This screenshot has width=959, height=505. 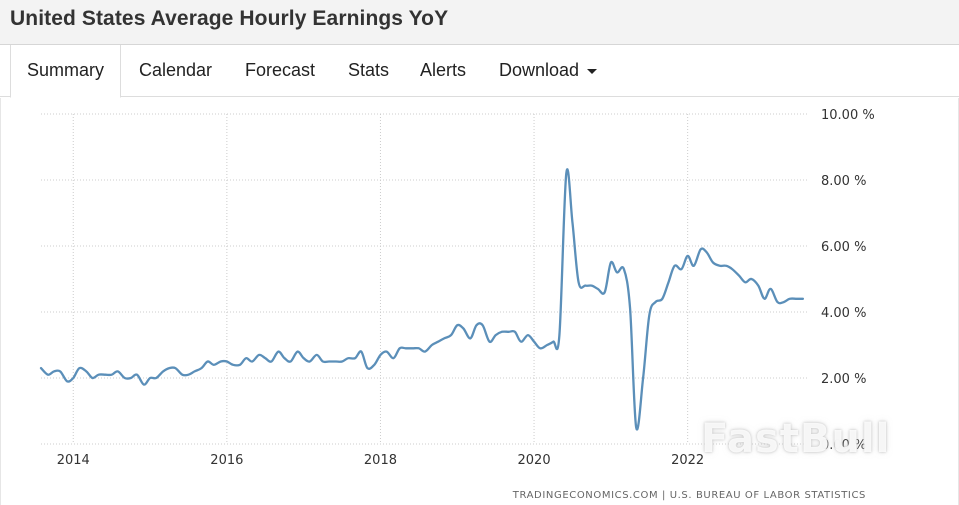 What do you see at coordinates (176, 70) in the screenshot?
I see `tab-calendar: Calendar` at bounding box center [176, 70].